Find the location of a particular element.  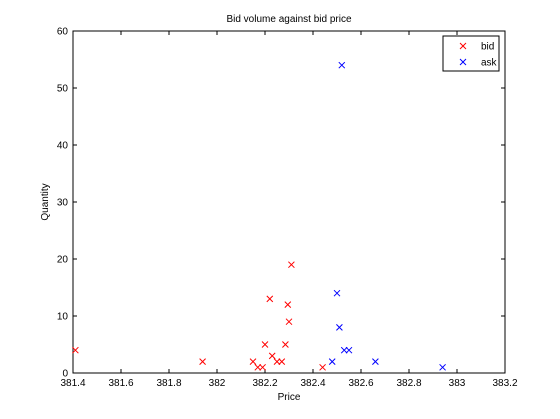

x-tick-label: 383 is located at coordinates (457, 383).